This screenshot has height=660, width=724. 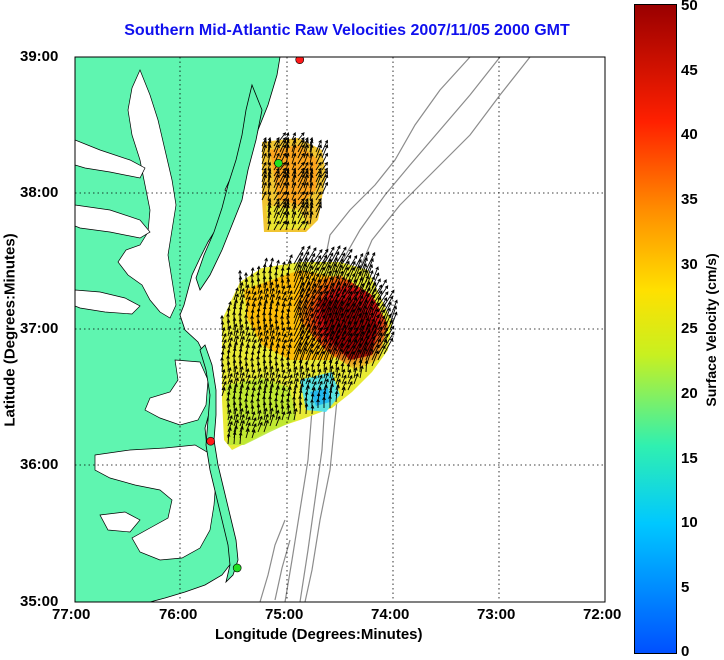 I want to click on colorbar-label: Surface Velocity (cm/s), so click(x=711, y=330).